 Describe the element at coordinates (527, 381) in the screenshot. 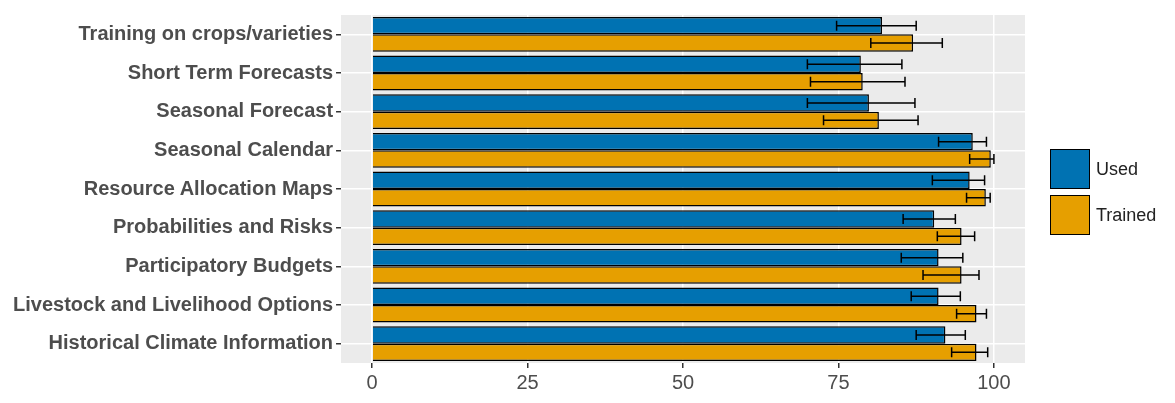

I see `x-tick-label: 25` at that location.